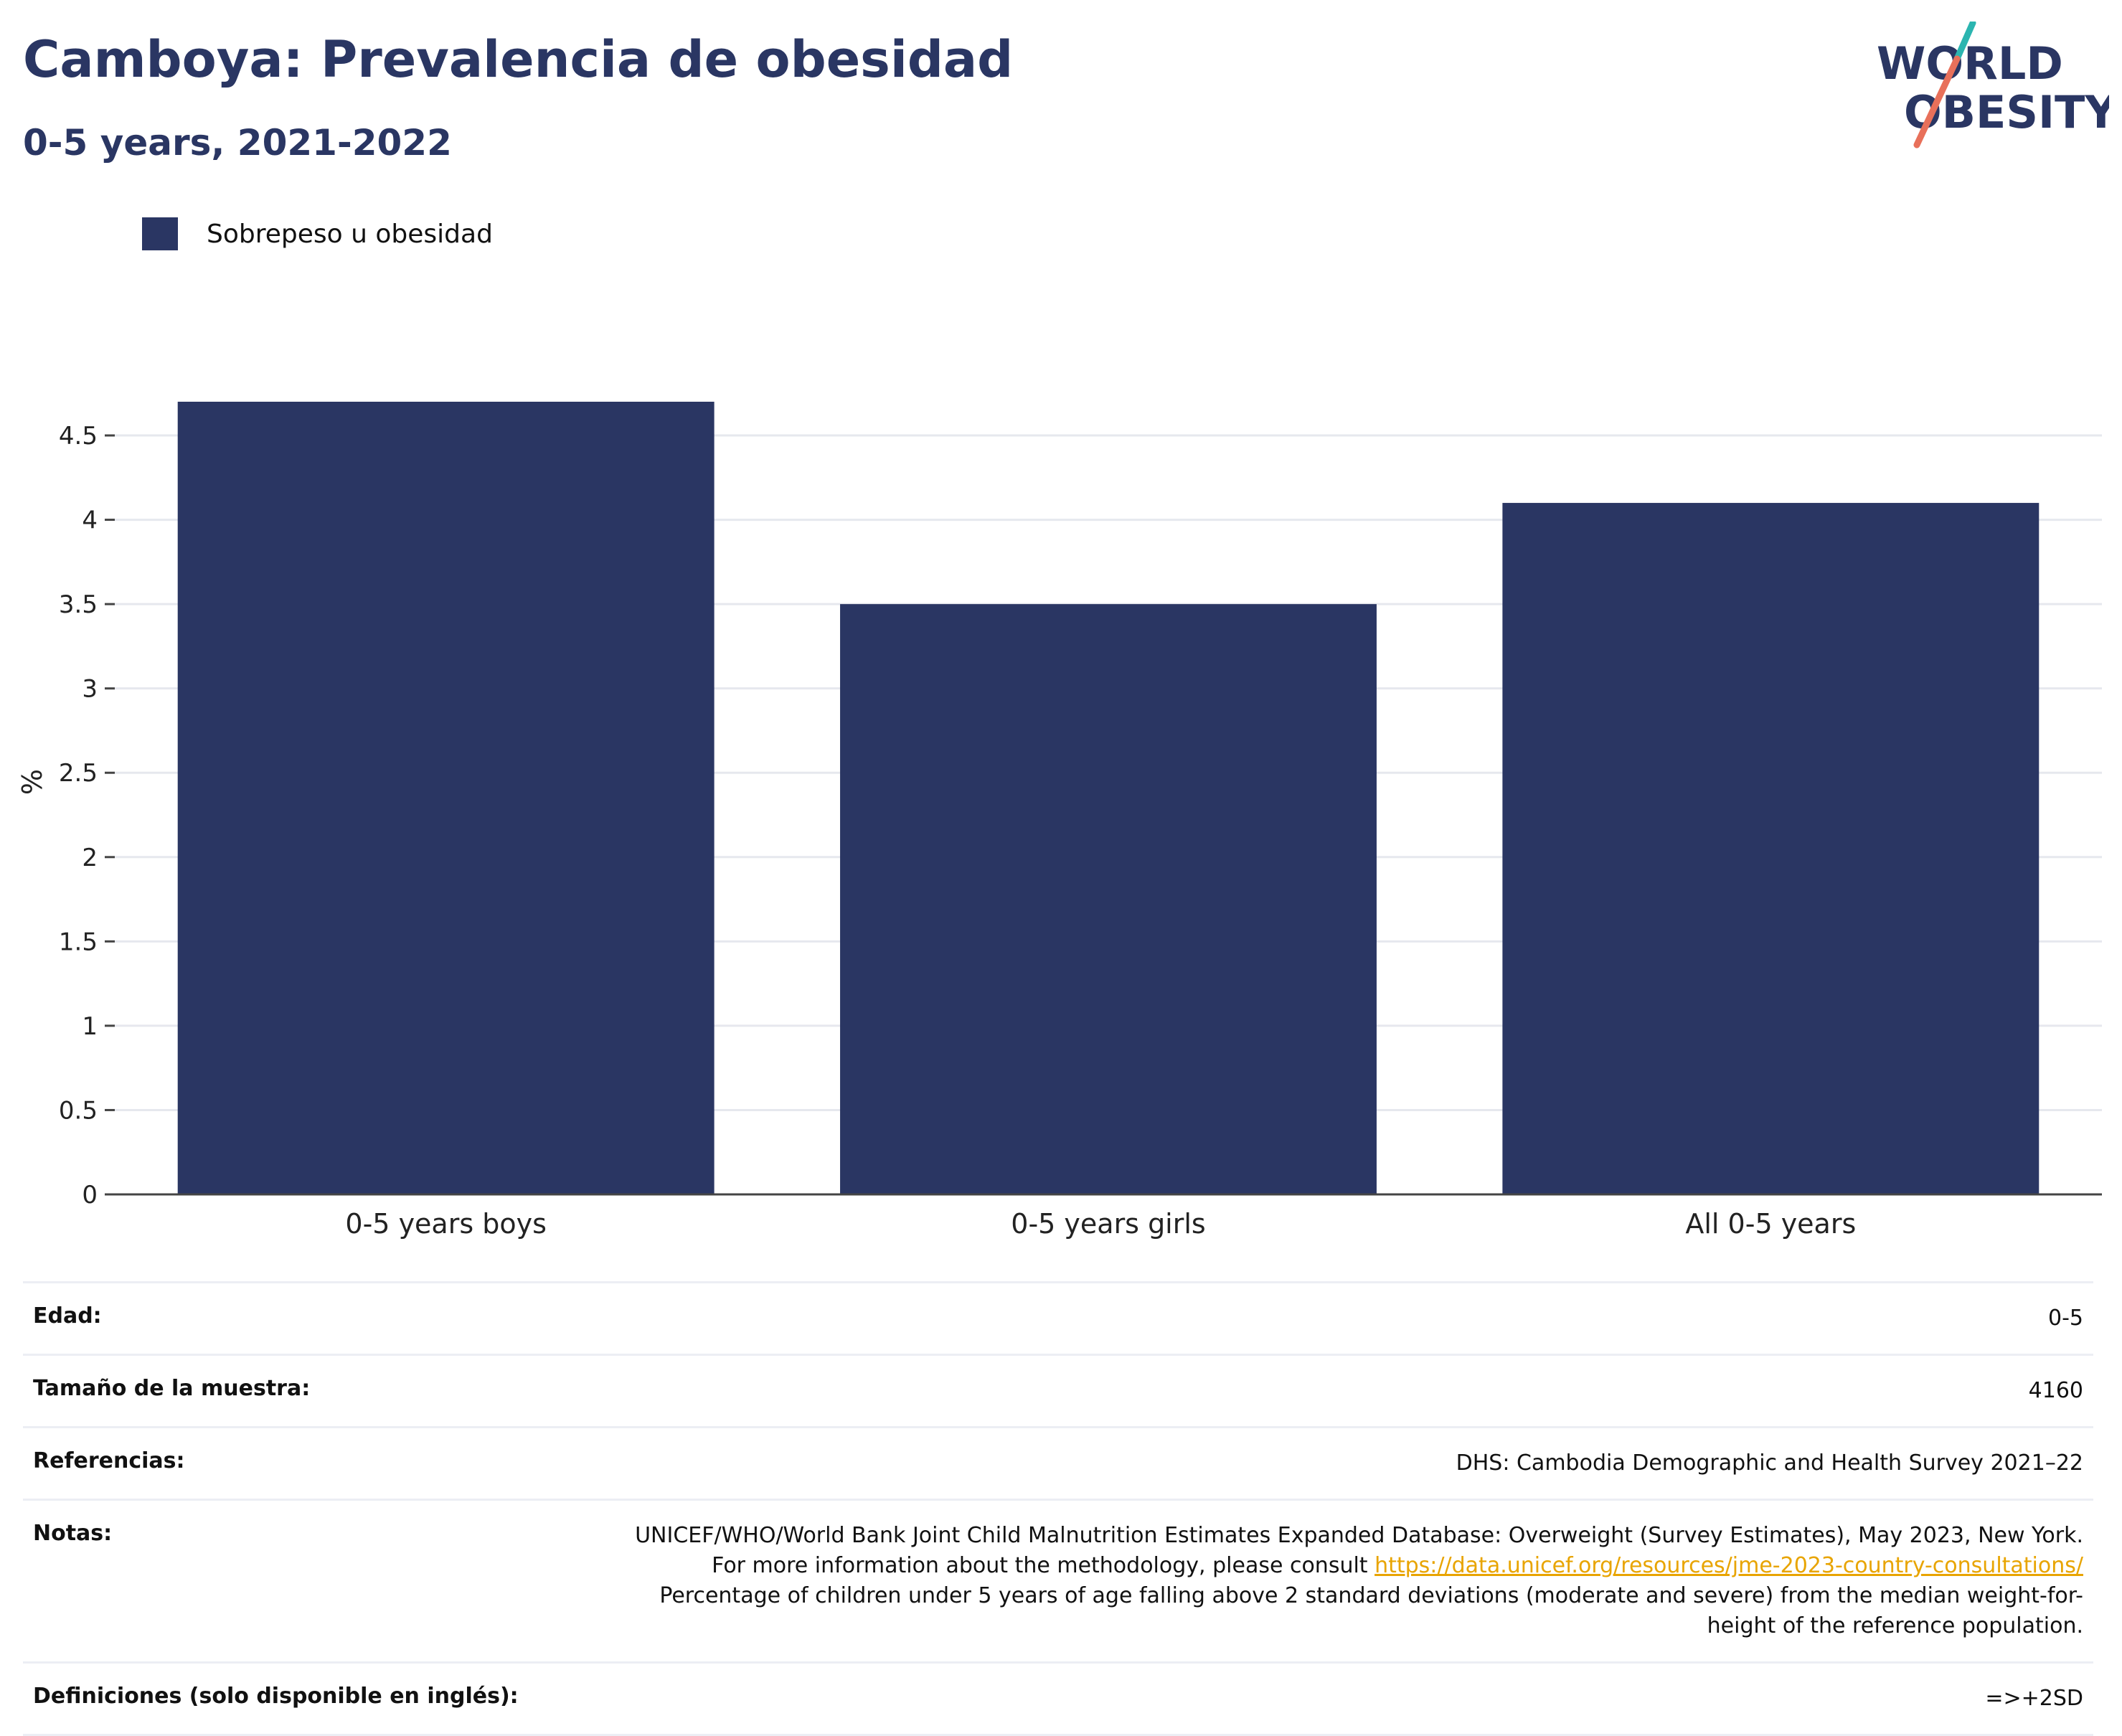 The width and height of the screenshot is (2122, 1736). What do you see at coordinates (518, 59) in the screenshot?
I see `page-title: Camboya: Prevalencia de obesidad` at bounding box center [518, 59].